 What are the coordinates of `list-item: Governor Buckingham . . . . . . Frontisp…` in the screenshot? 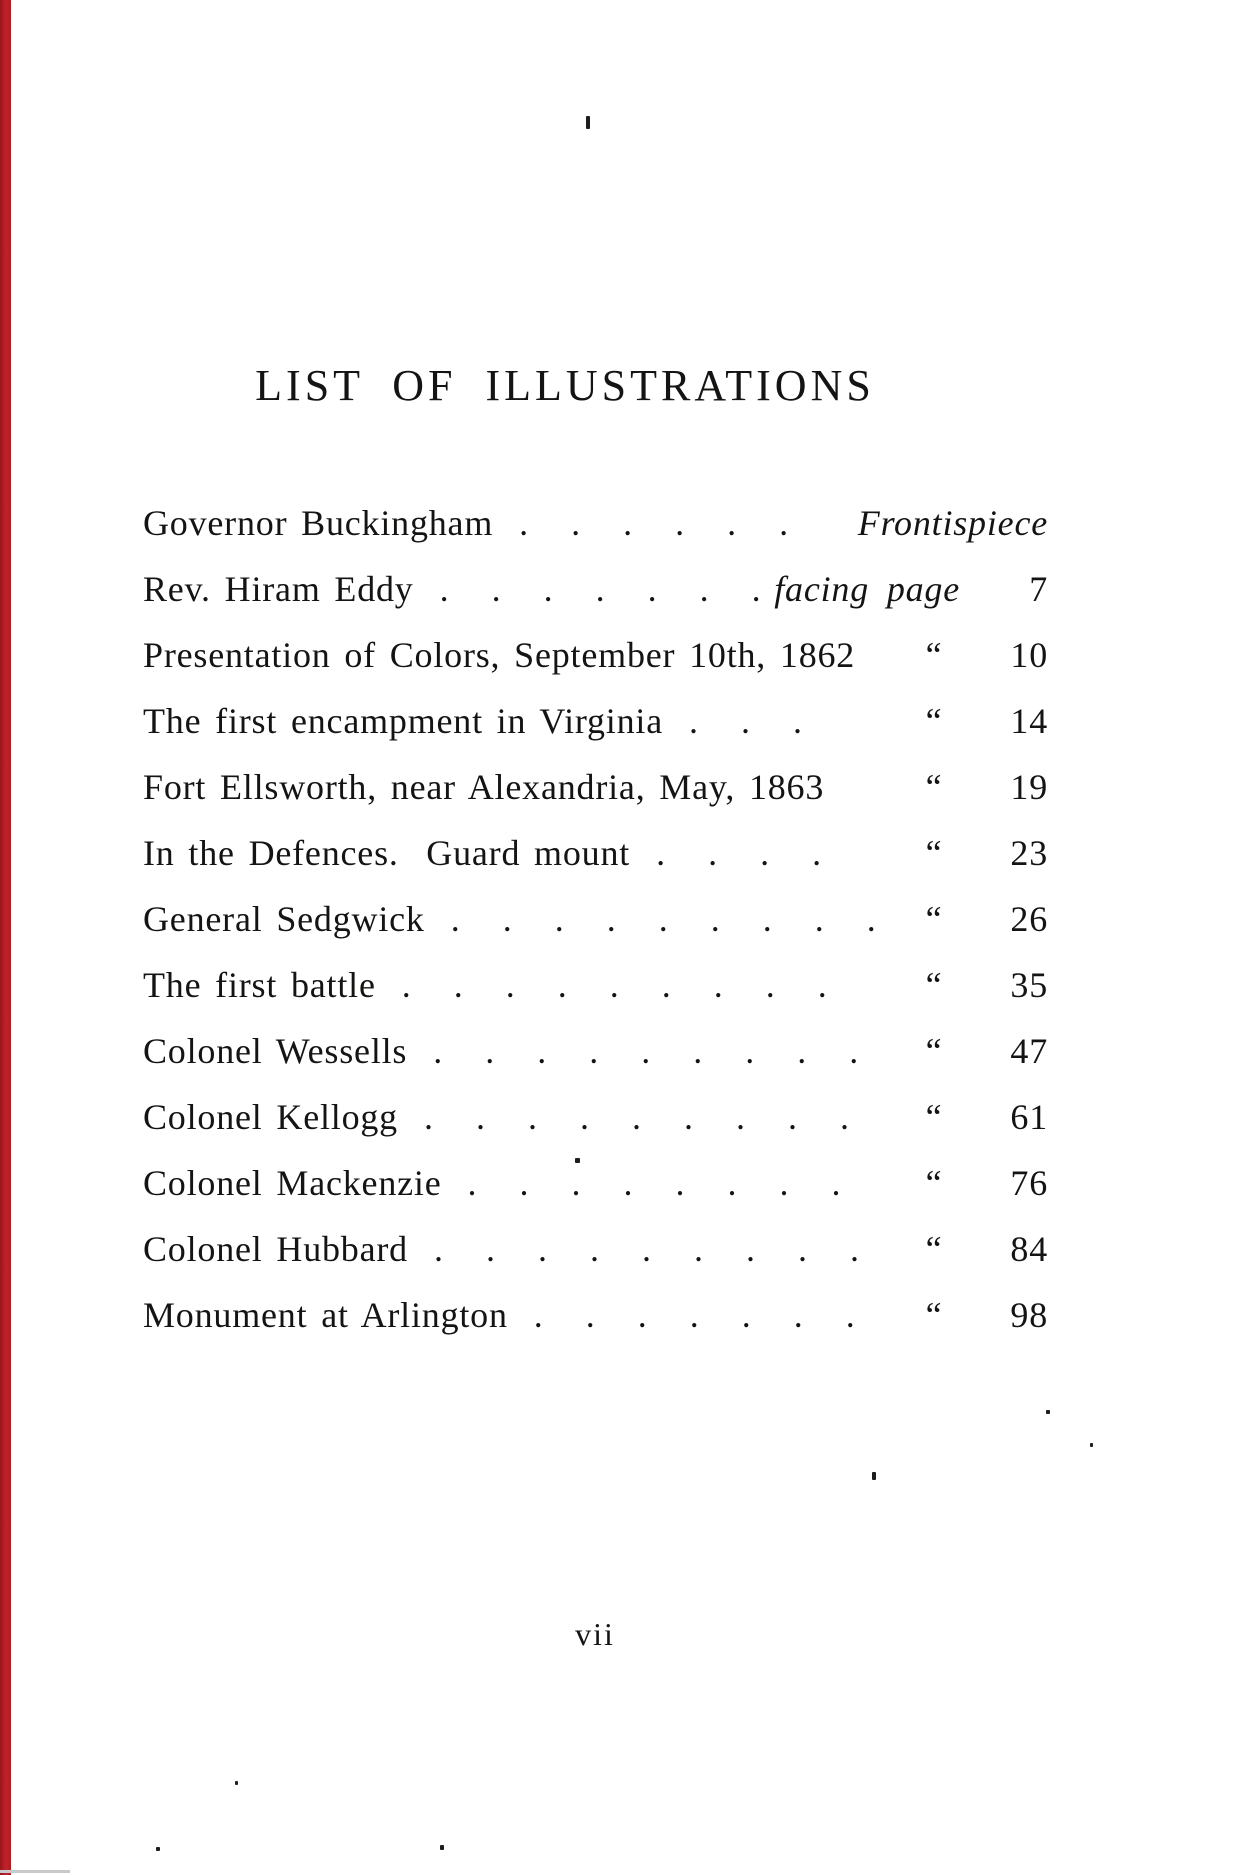 It's located at (595, 523).